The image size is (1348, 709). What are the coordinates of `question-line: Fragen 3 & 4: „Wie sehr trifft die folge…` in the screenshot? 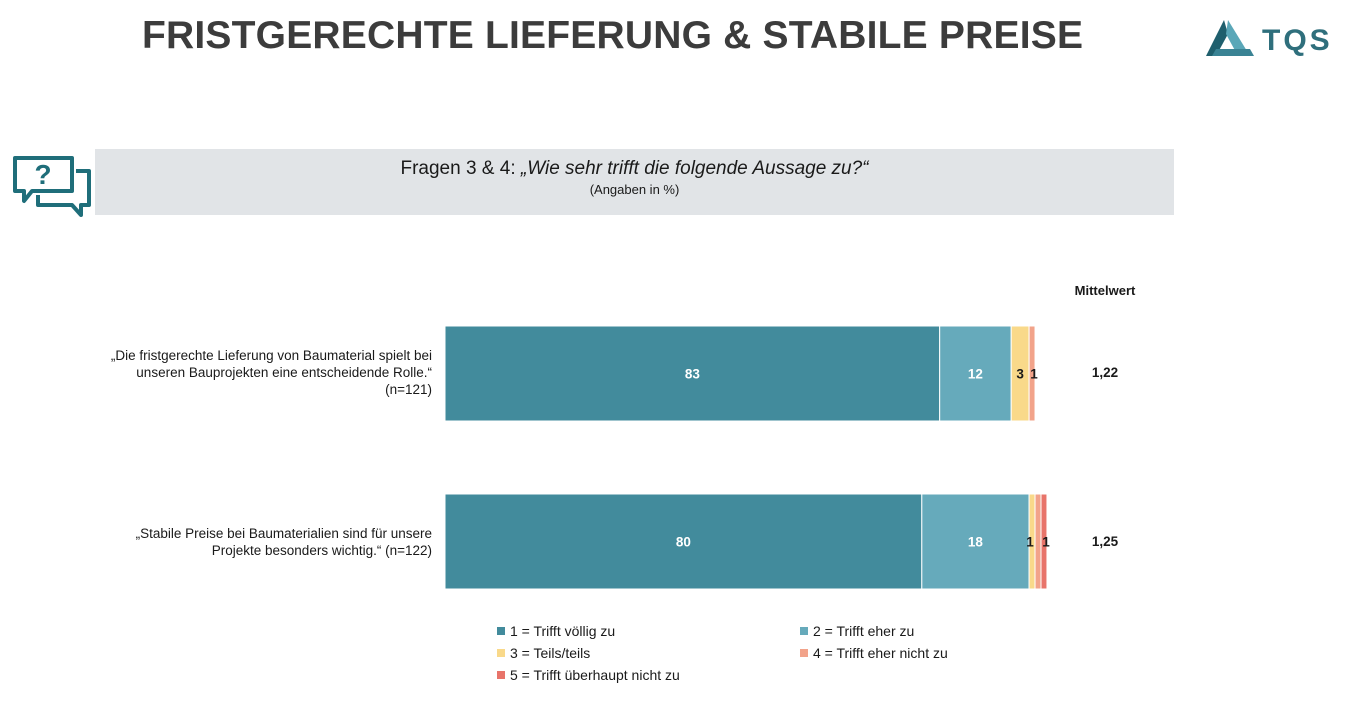 It's located at (634, 169).